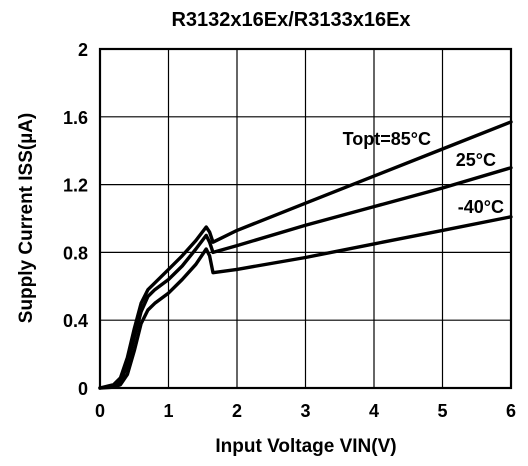 This screenshot has width=528, height=466. What do you see at coordinates (100, 411) in the screenshot?
I see `x-tick-label: 0` at bounding box center [100, 411].